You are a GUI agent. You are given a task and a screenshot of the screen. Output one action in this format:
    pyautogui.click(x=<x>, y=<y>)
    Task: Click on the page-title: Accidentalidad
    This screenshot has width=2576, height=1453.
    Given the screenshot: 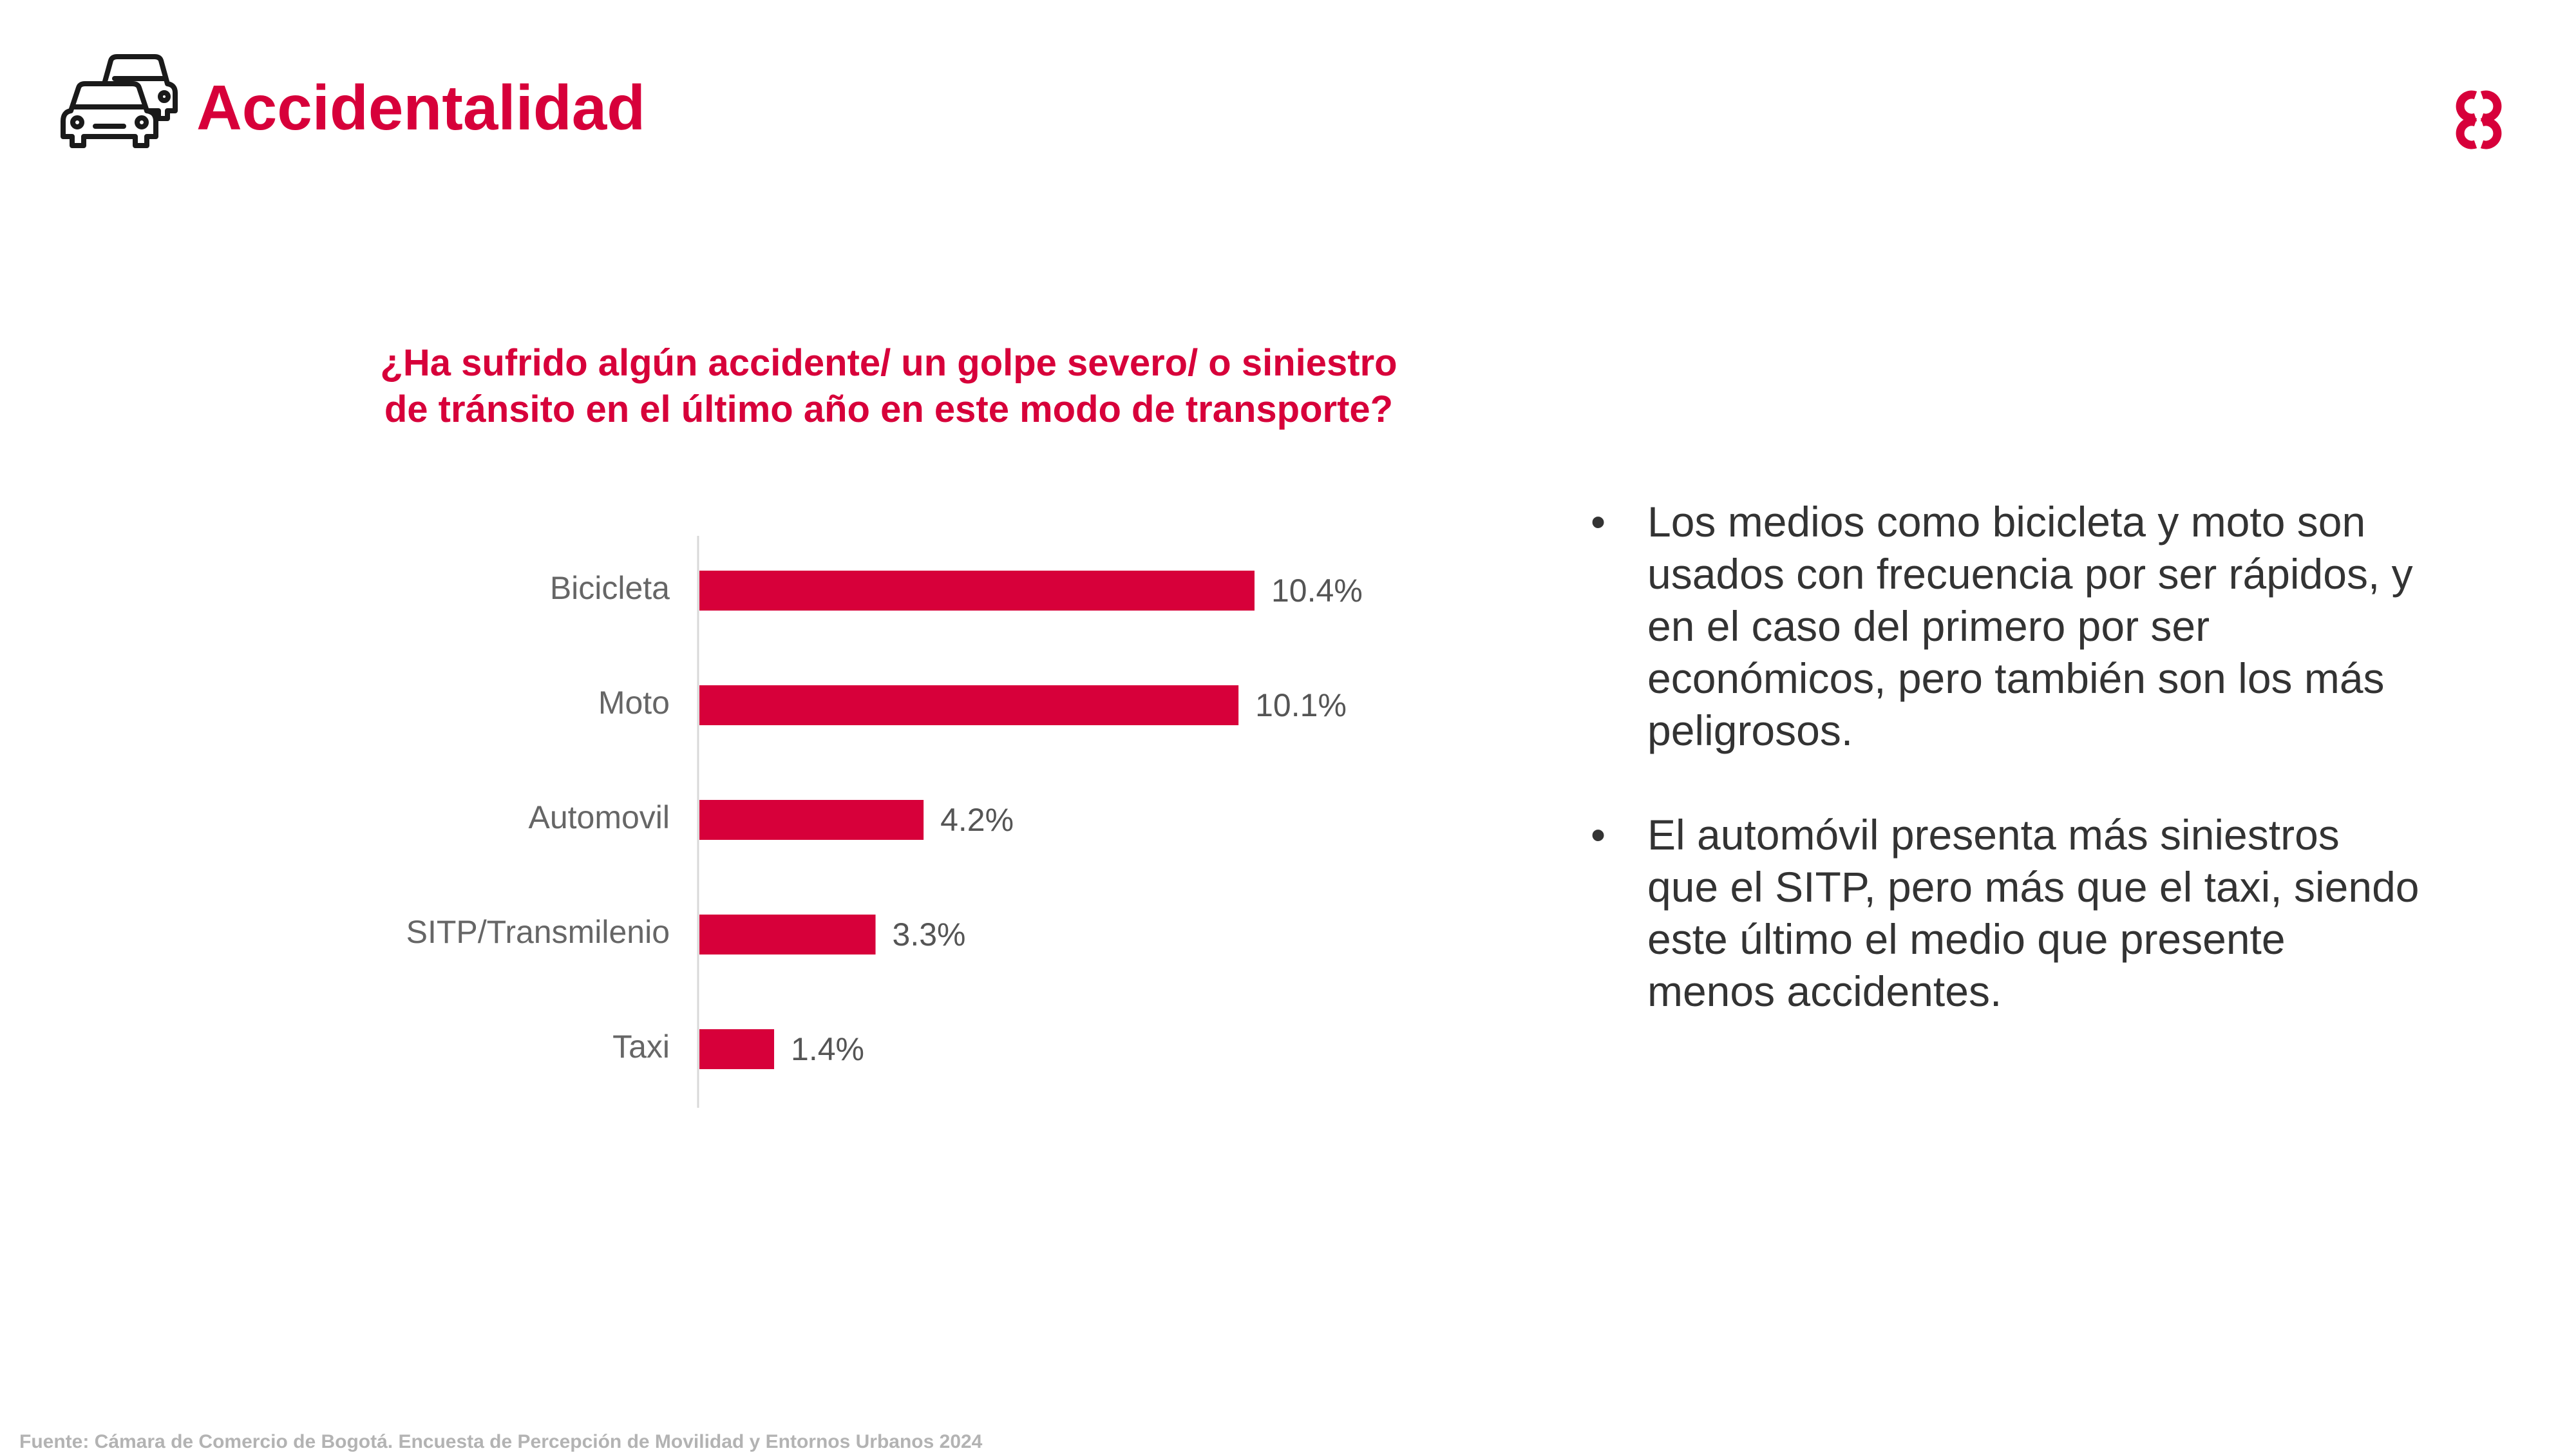 What is the action you would take?
    pyautogui.click(x=421, y=107)
    